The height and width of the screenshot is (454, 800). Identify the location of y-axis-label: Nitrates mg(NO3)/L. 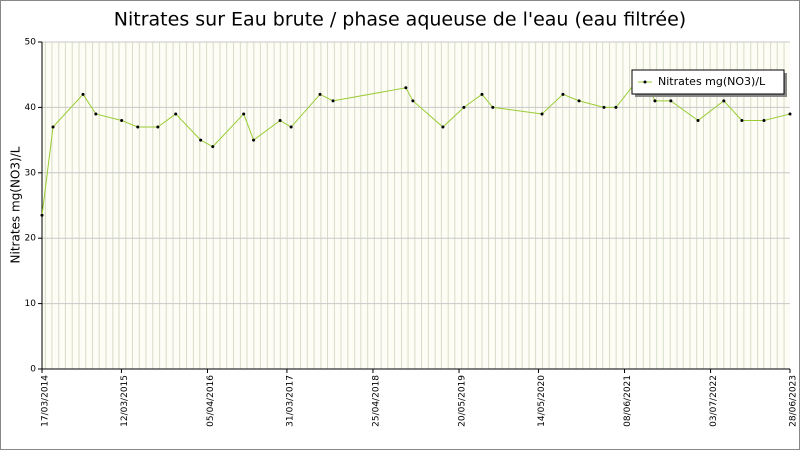
(16, 204).